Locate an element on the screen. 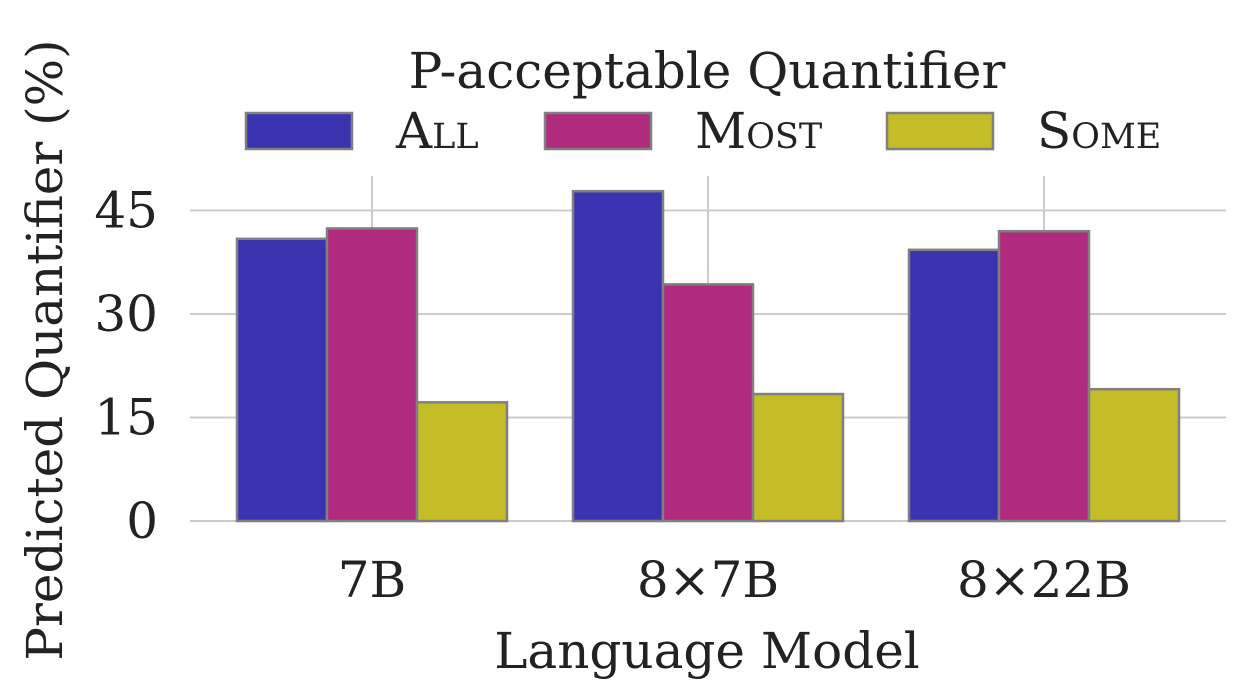  legend-swatch-all is located at coordinates (299, 131).